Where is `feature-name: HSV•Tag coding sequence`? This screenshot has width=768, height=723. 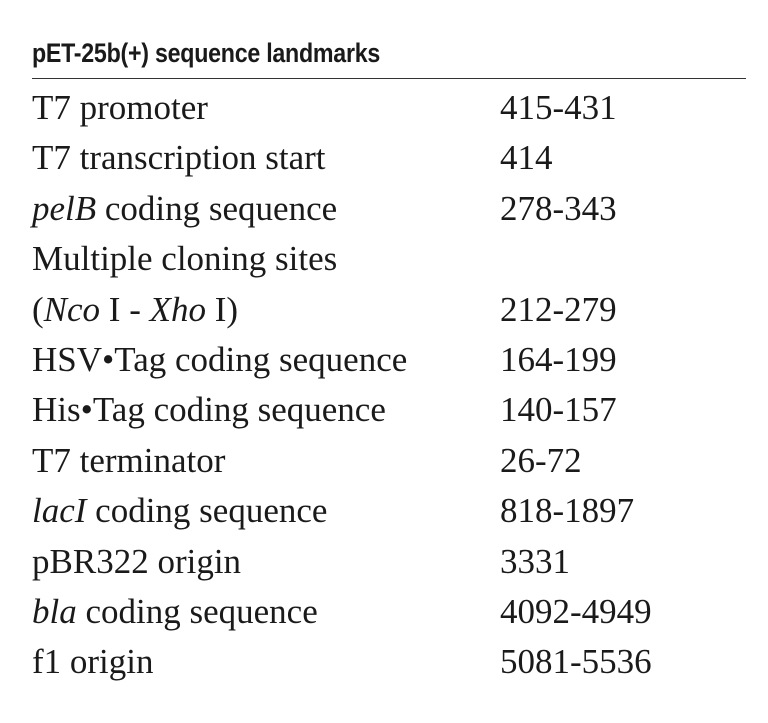
feature-name: HSV•Tag coding sequence is located at coordinates (219, 360).